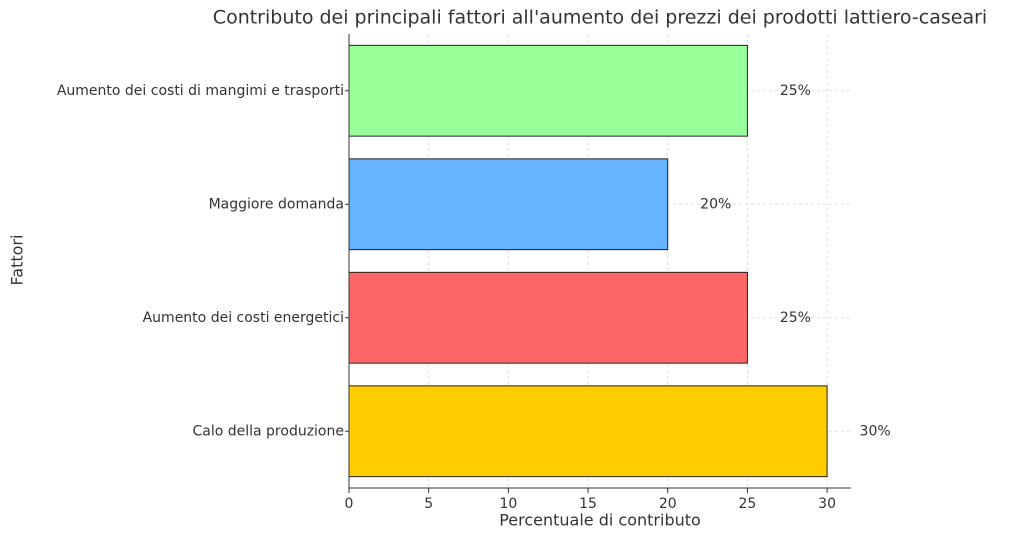 This screenshot has height=540, width=1024. What do you see at coordinates (428, 504) in the screenshot?
I see `x-tick-label: 5` at bounding box center [428, 504].